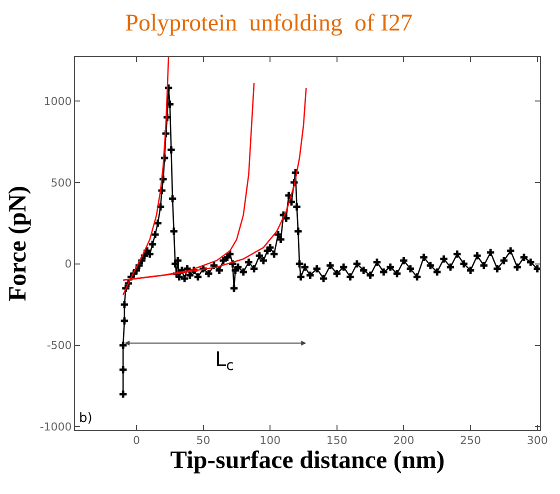  Describe the element at coordinates (307, 460) in the screenshot. I see `x-axis-title: Tip-surface distance (nm)` at that location.